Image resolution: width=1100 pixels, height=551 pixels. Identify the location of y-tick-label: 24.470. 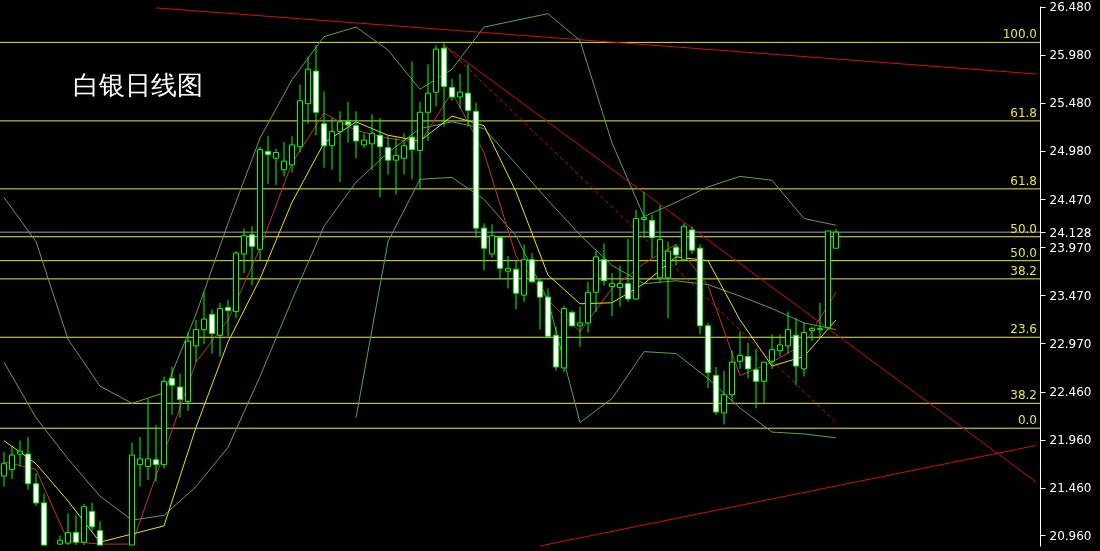
(1070, 199).